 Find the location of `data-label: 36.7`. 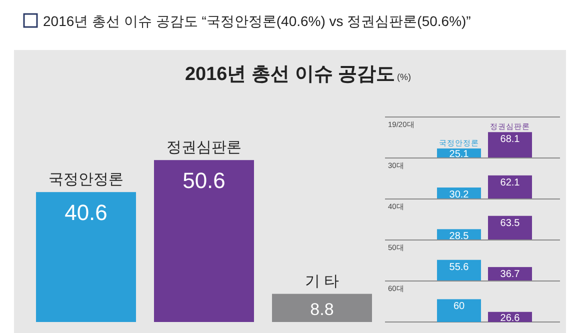

data-label: 36.7 is located at coordinates (510, 274).